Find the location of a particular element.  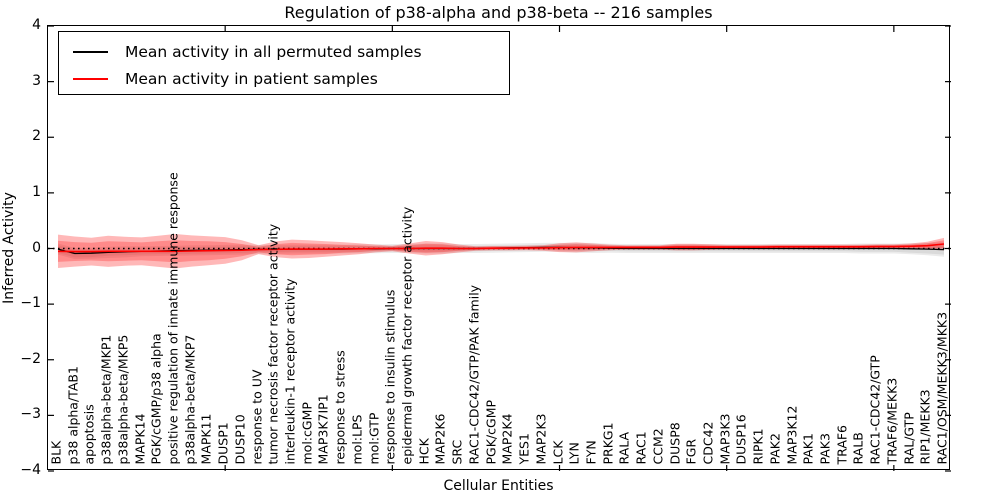

x-tick-label: interleukin-1 receptor activity is located at coordinates (290, 370).